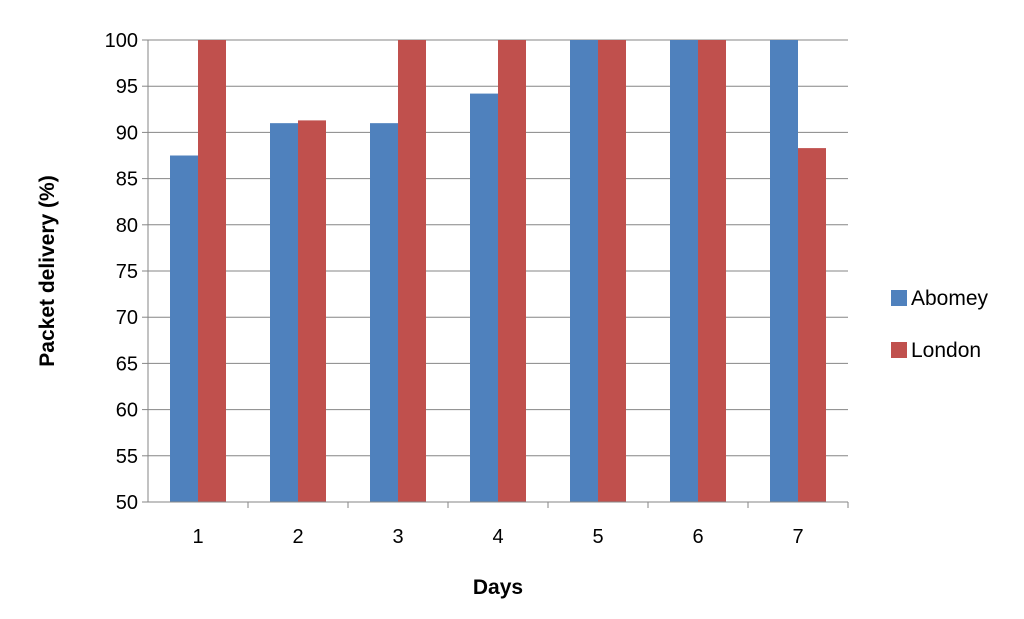  Describe the element at coordinates (397, 537) in the screenshot. I see `x-tick-label: 3` at that location.